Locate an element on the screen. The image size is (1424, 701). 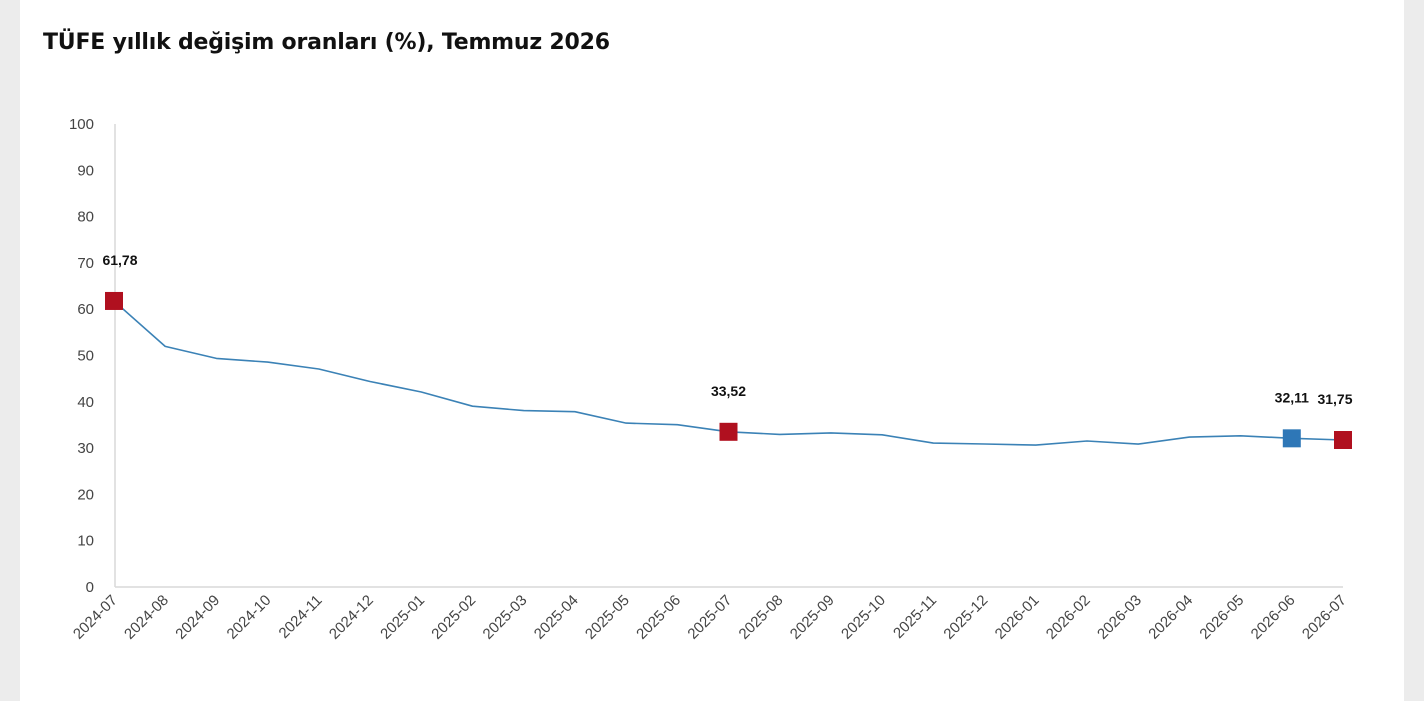
x-tick-label: 2025-07 is located at coordinates (709, 617).